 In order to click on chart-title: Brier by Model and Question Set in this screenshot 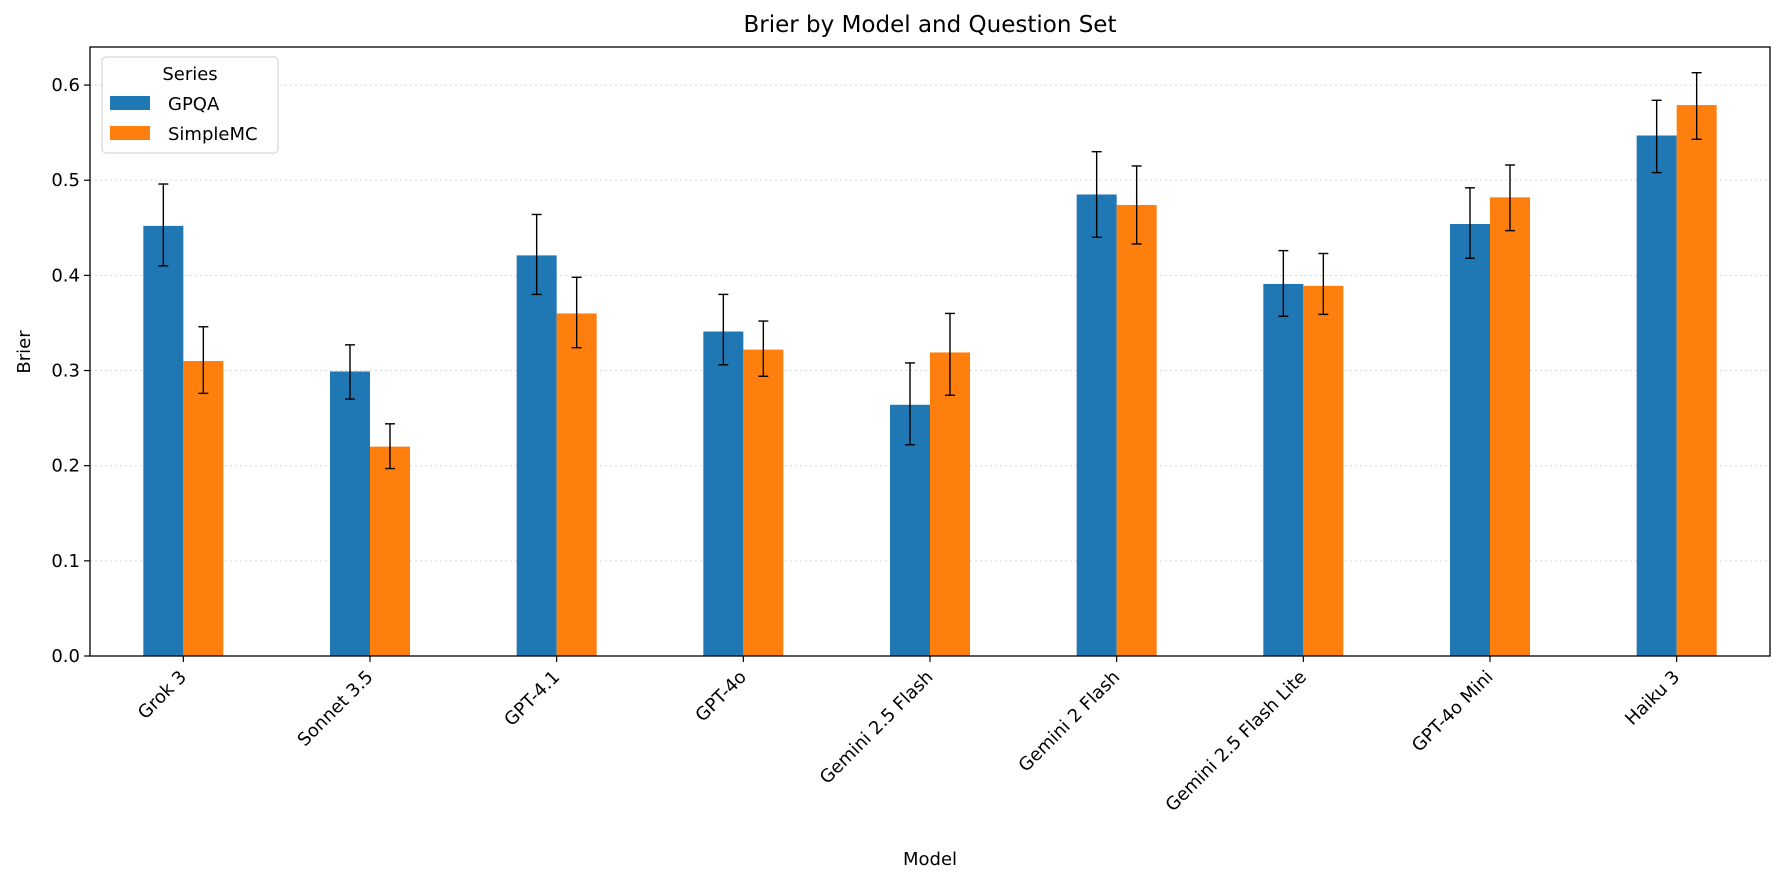, I will do `click(930, 25)`.